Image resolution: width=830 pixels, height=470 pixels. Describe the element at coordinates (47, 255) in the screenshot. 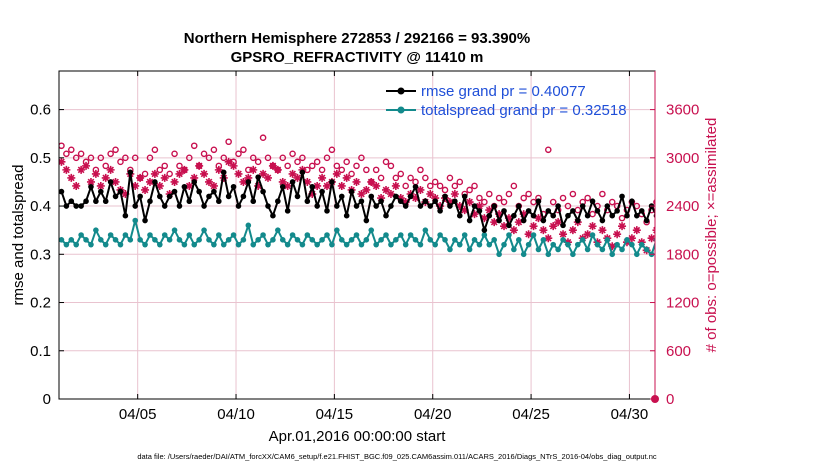

I see `left-axis-ticks: 0 0.1 0.2 0.3 0.4 0.5 0.6` at that location.